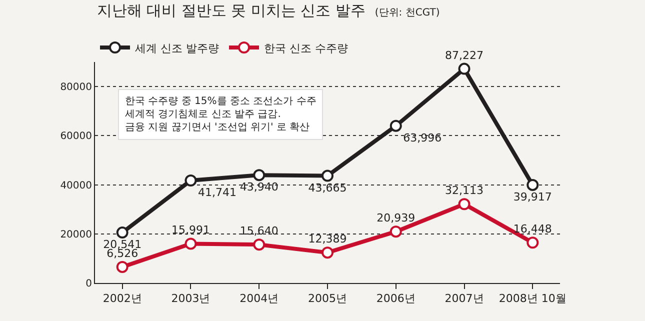 The height and width of the screenshot is (321, 645). I want to click on annotation: 한국 수주량 중 15%를 중소 조선소가 수주 세계적 경기침체로 신조 발주 급감. 금융 지원 끊기면서 '조선업 위기' 로 확산, so click(220, 114).